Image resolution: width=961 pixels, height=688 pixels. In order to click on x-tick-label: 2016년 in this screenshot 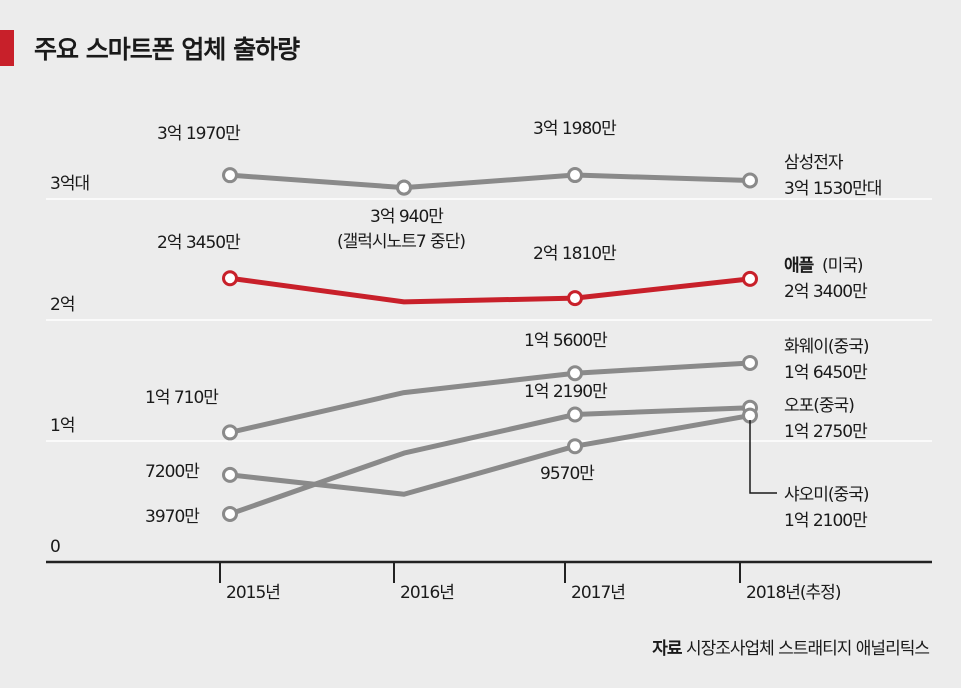, I will do `click(427, 593)`.